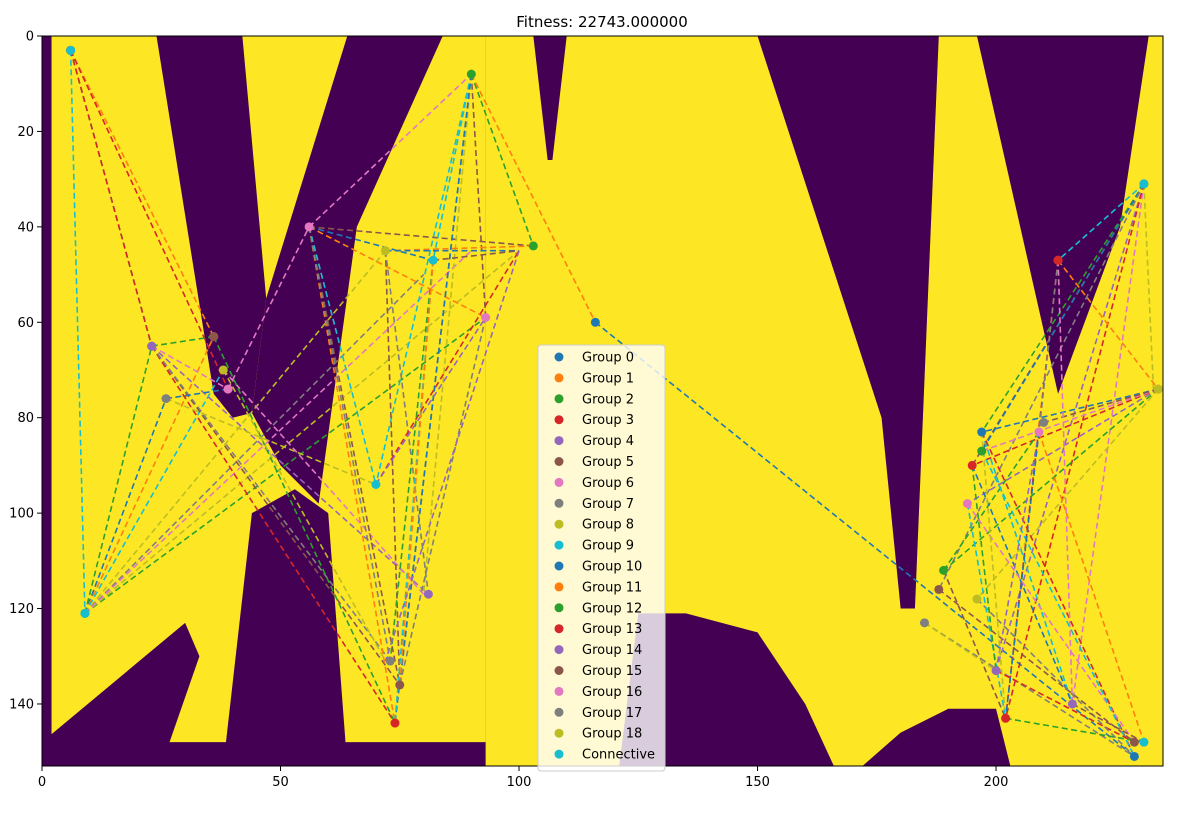 This screenshot has height=817, width=1194. What do you see at coordinates (618, 755) in the screenshot?
I see `legend-label: Connective` at bounding box center [618, 755].